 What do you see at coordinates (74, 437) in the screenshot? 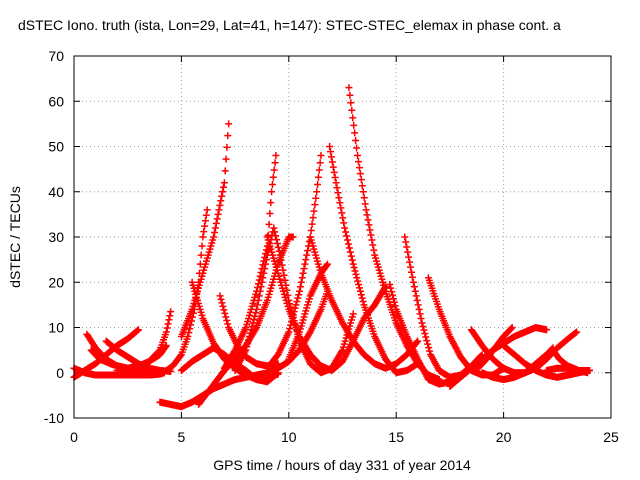
I see `x-tick-label: 0` at bounding box center [74, 437].